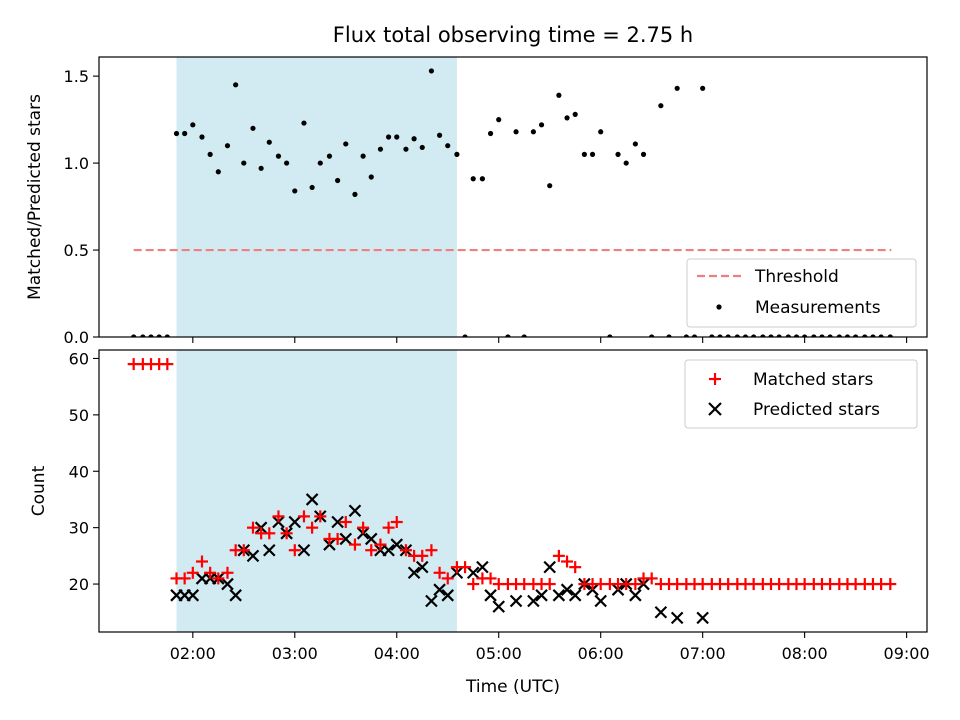 The height and width of the screenshot is (720, 960). Describe the element at coordinates (76, 76) in the screenshot. I see `ratio-y-tick-label: 1.5` at that location.